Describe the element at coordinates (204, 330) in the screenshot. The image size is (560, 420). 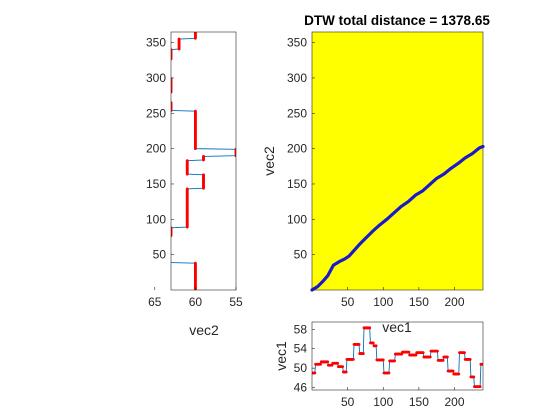
I see `vec2-panel-xlabel: vec2` at that location.